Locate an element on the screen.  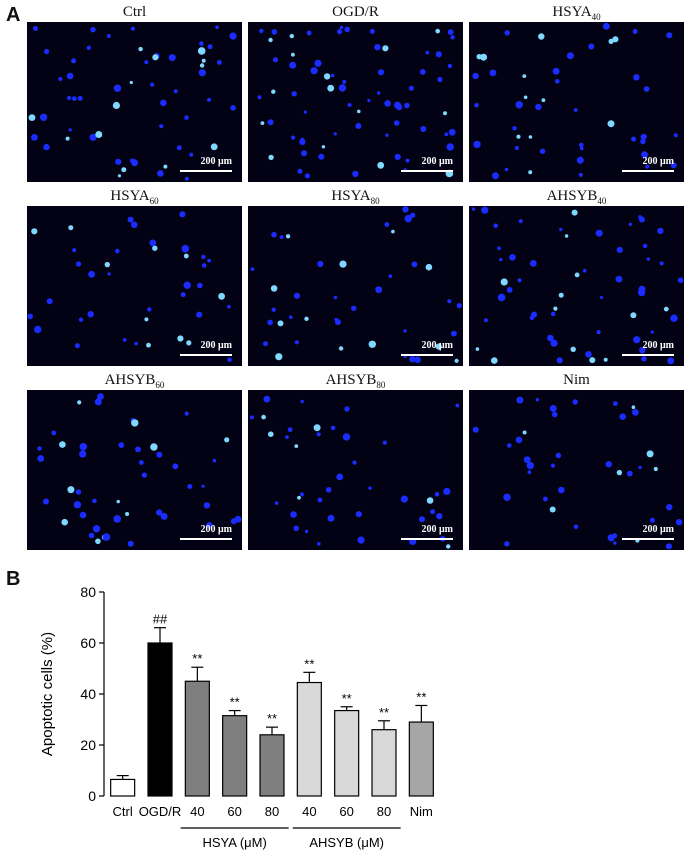
micro-title-name: Nim is located at coordinates (576, 380).